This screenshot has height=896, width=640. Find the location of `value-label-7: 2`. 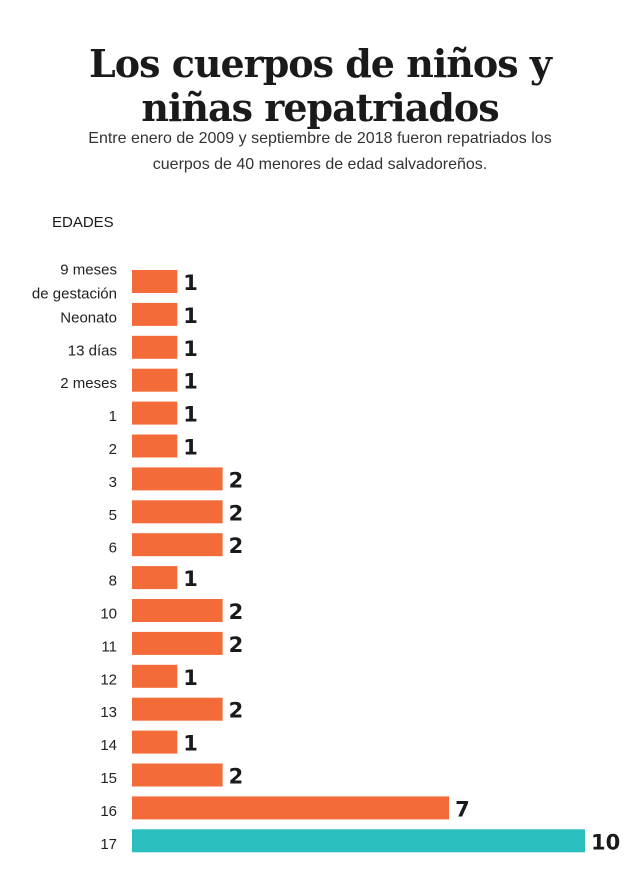

value-label-7: 2 is located at coordinates (236, 513).